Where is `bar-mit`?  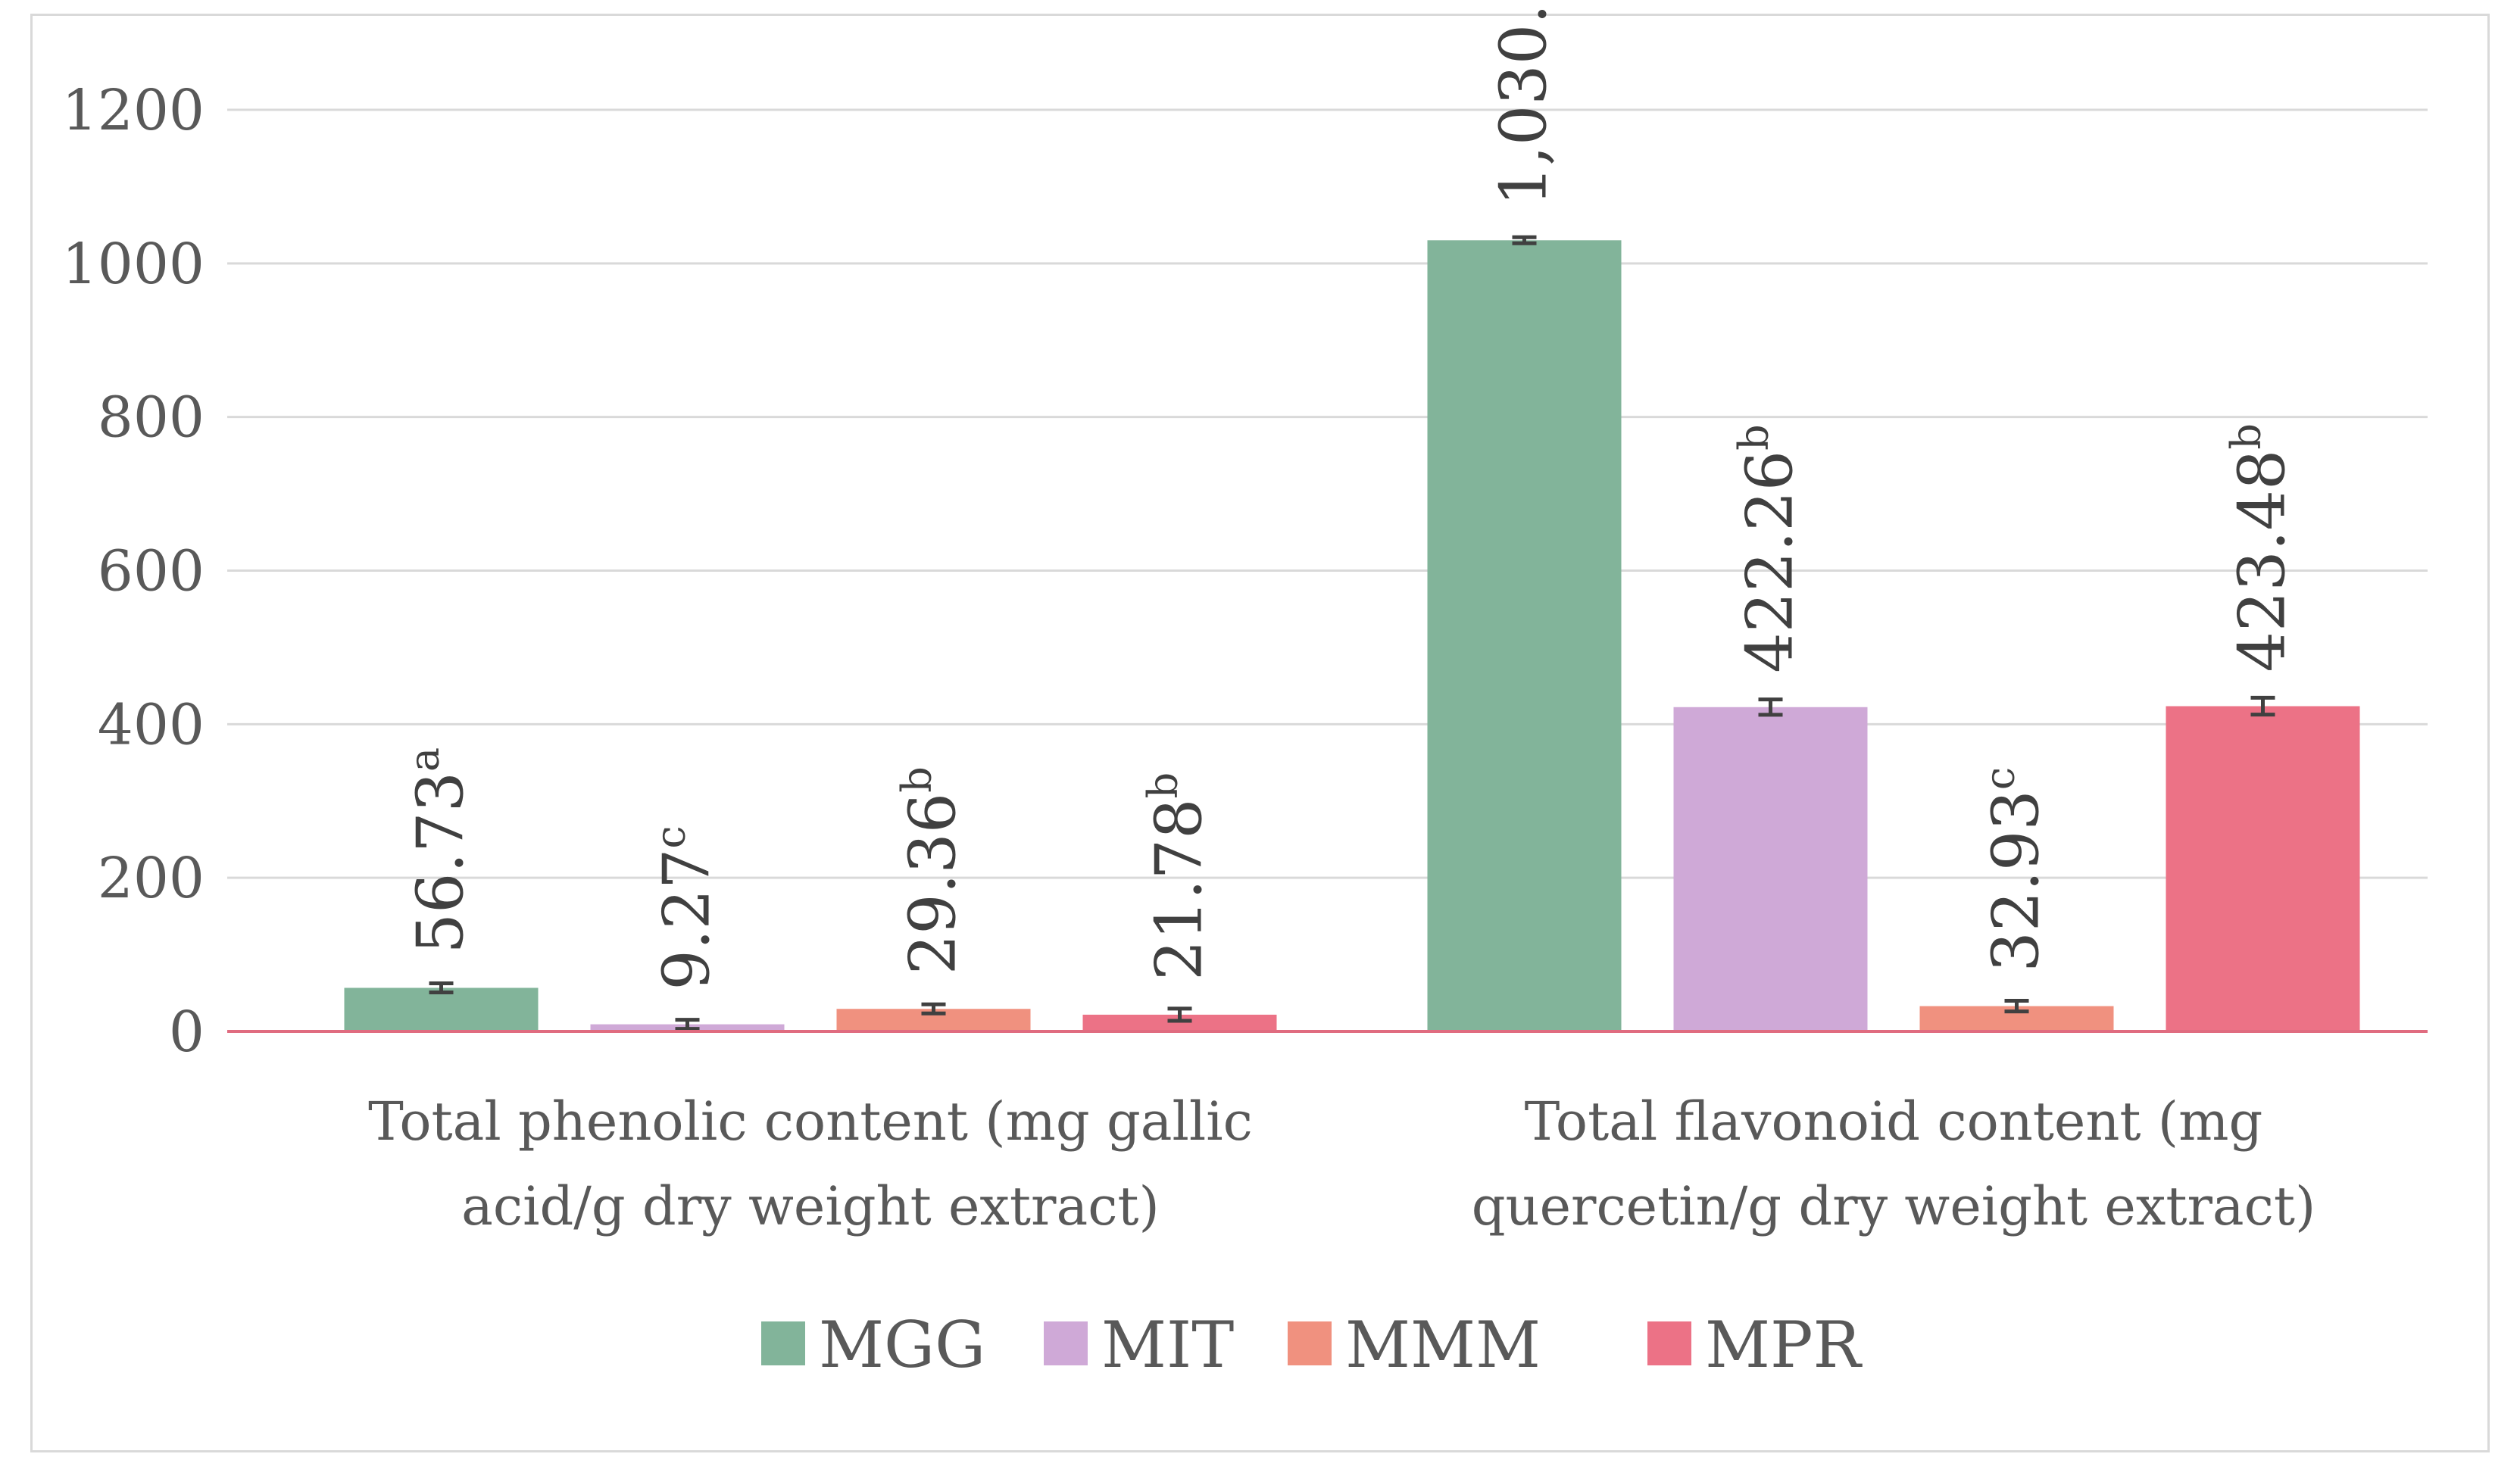
bar-mit is located at coordinates (1770, 869).